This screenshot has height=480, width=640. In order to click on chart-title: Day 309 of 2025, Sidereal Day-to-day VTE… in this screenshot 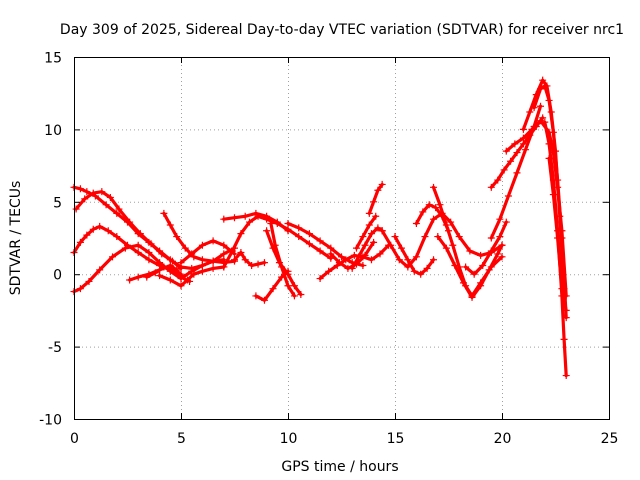, I will do `click(342, 30)`.